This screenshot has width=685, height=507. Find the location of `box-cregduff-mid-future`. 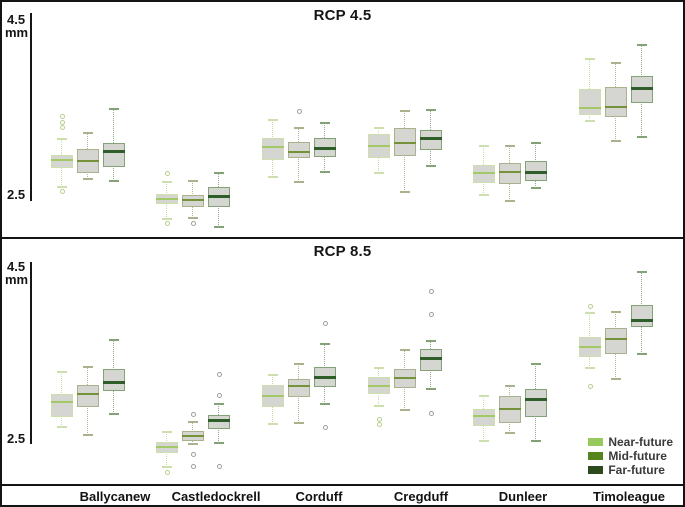

box-cregduff-mid-future is located at coordinates (405, 142).